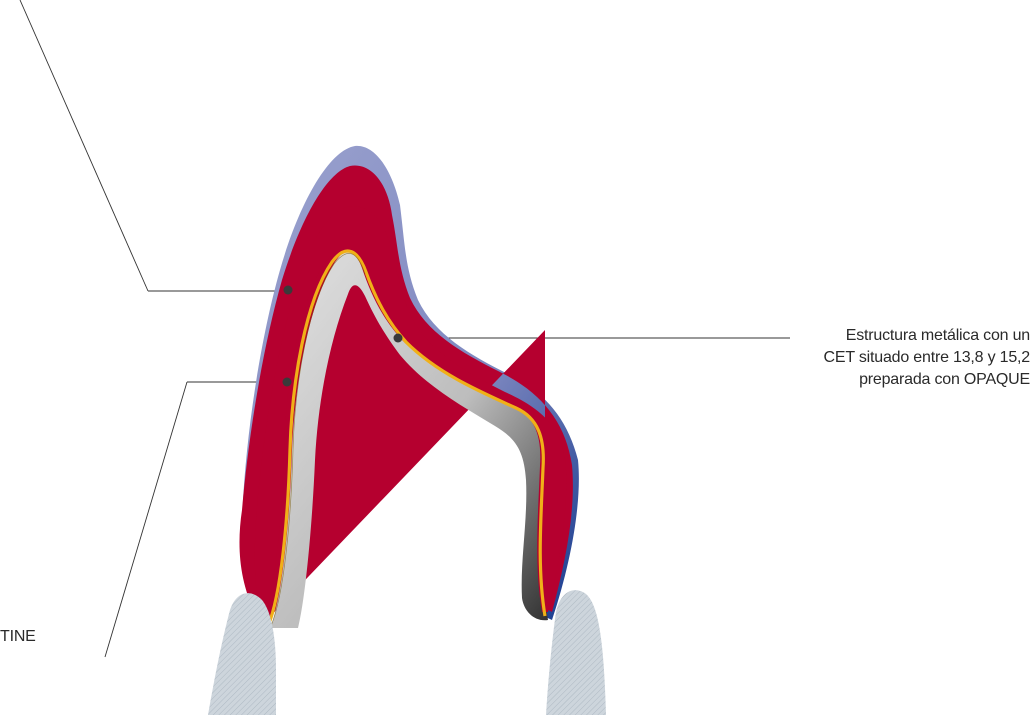 Image resolution: width=1034 pixels, height=715 pixels. I want to click on opaque-layer-line, so click(406, 438).